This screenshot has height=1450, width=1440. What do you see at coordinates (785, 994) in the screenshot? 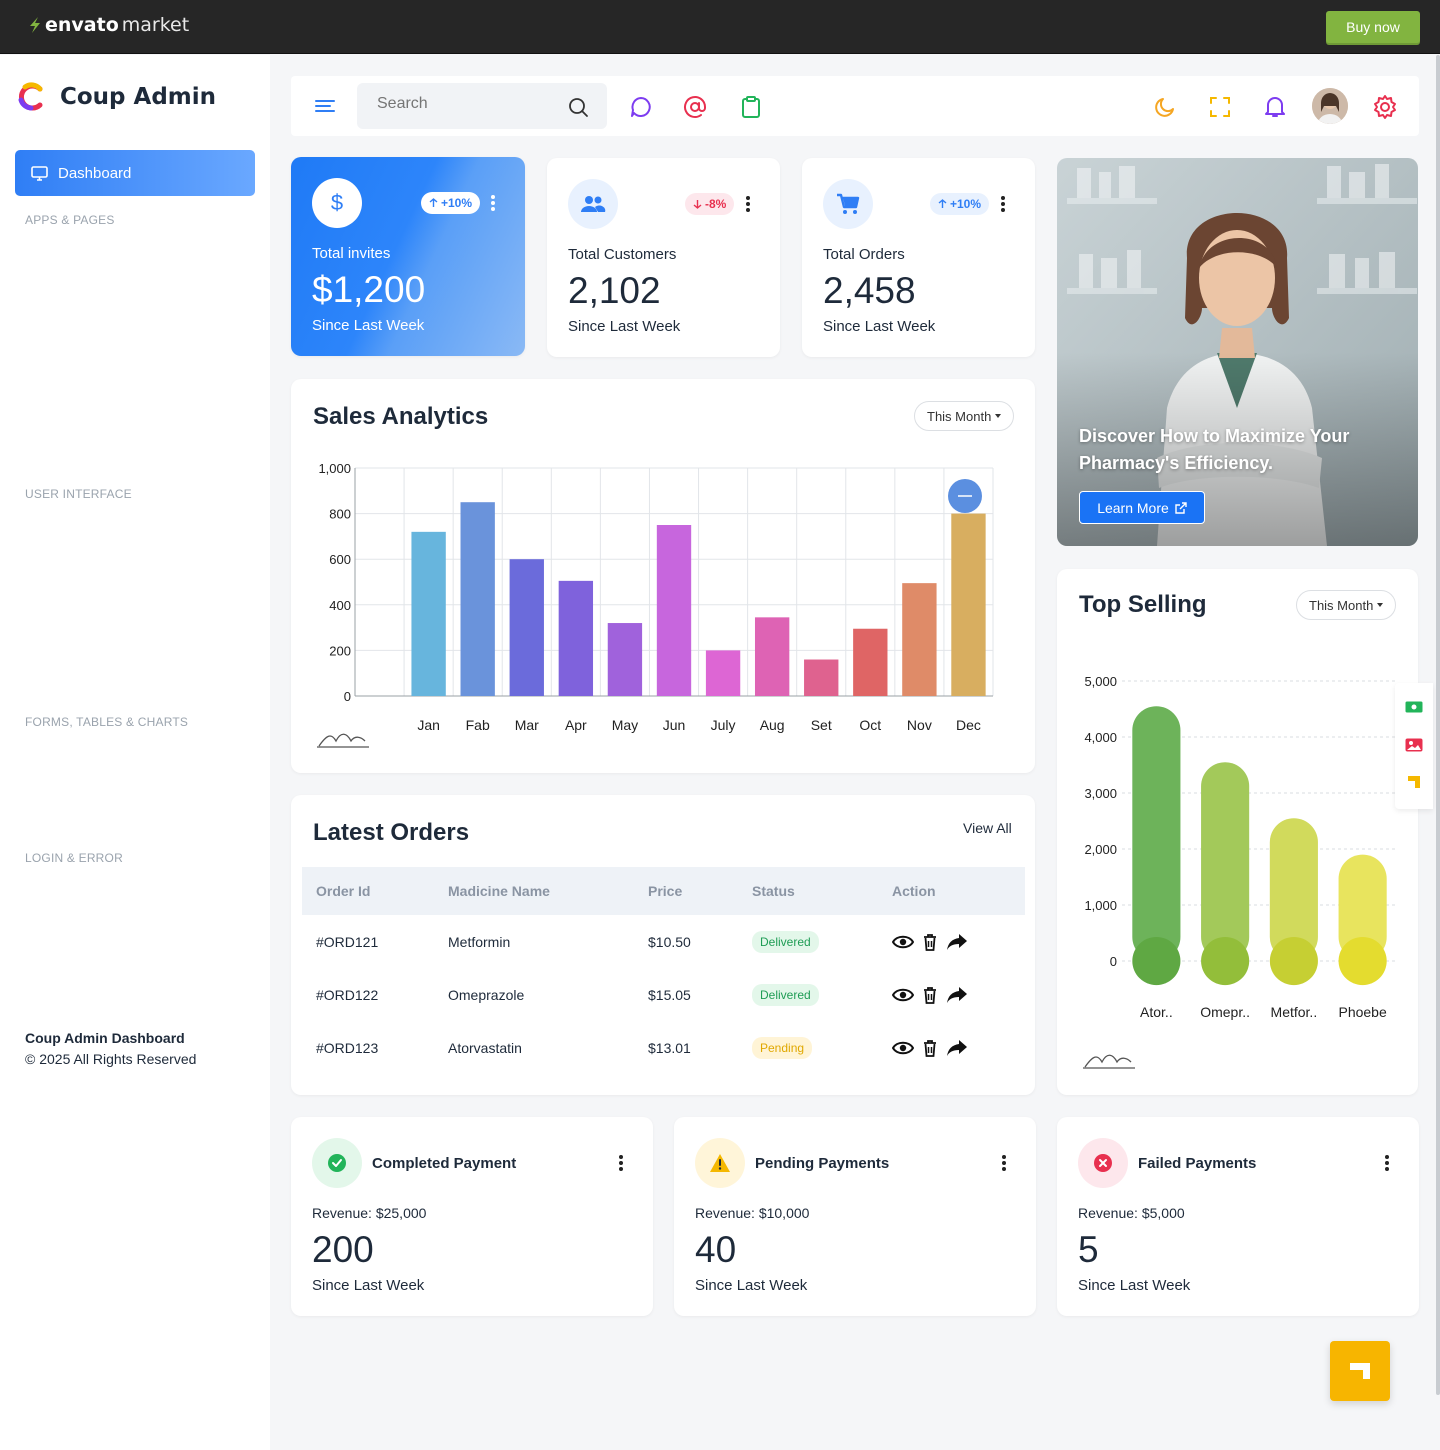
I see `status-badge: Delivered` at bounding box center [785, 994].